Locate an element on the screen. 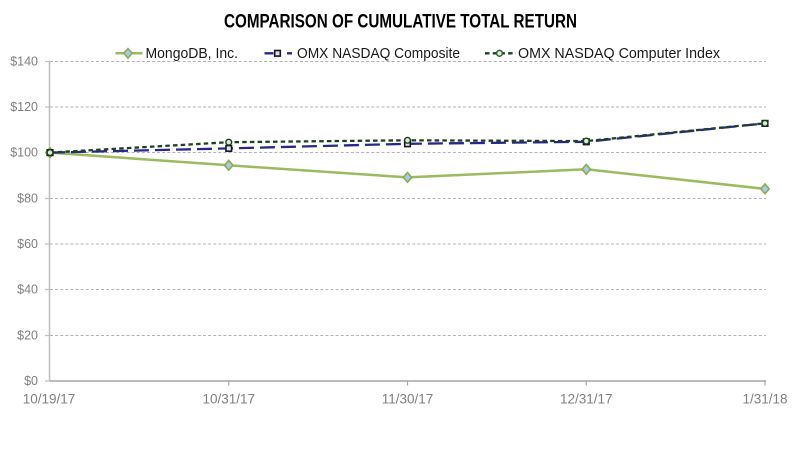  svg-text:COMPARISON OF CUMULATIVE TOTAL: COMPARISON OF CUMULATIVE TOTAL RETURN is located at coordinates (400, 22).